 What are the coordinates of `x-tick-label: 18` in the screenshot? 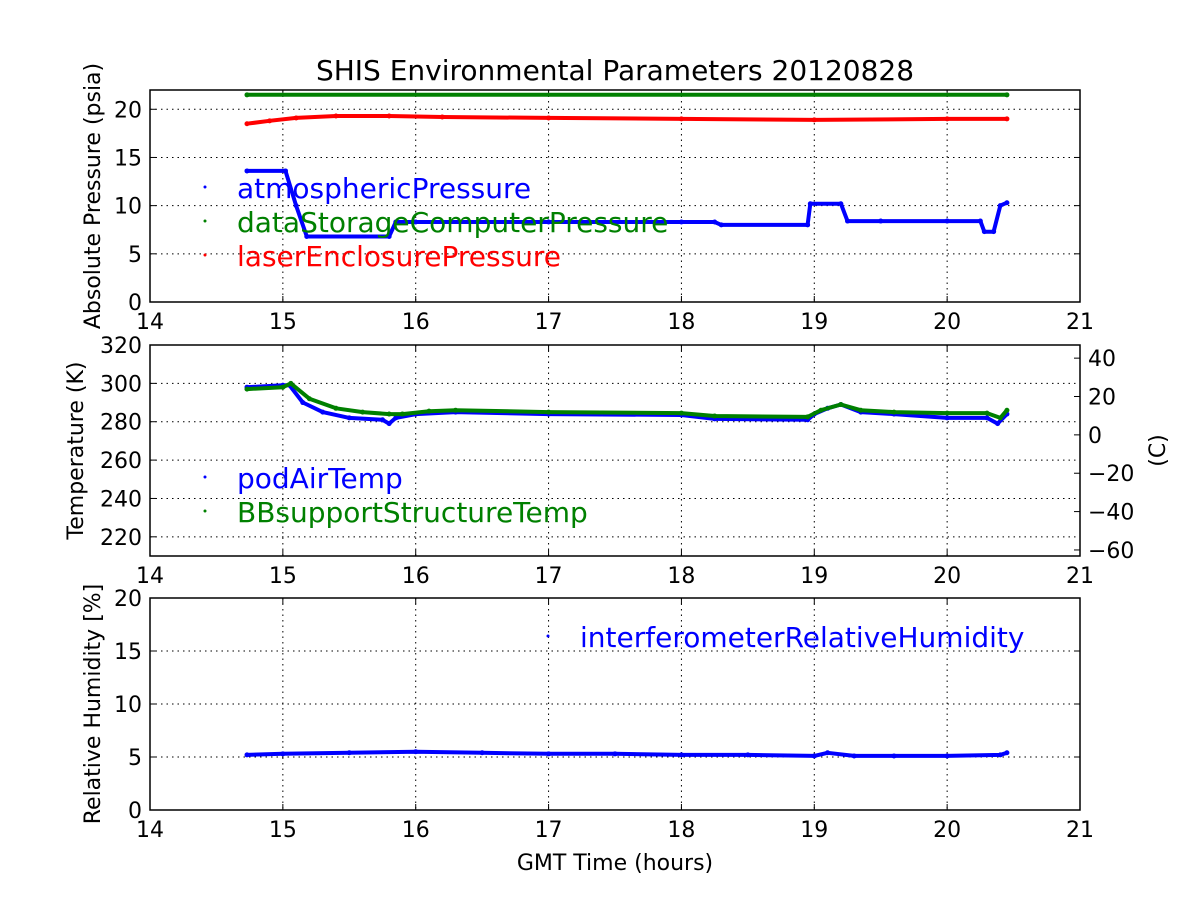 It's located at (681, 322).